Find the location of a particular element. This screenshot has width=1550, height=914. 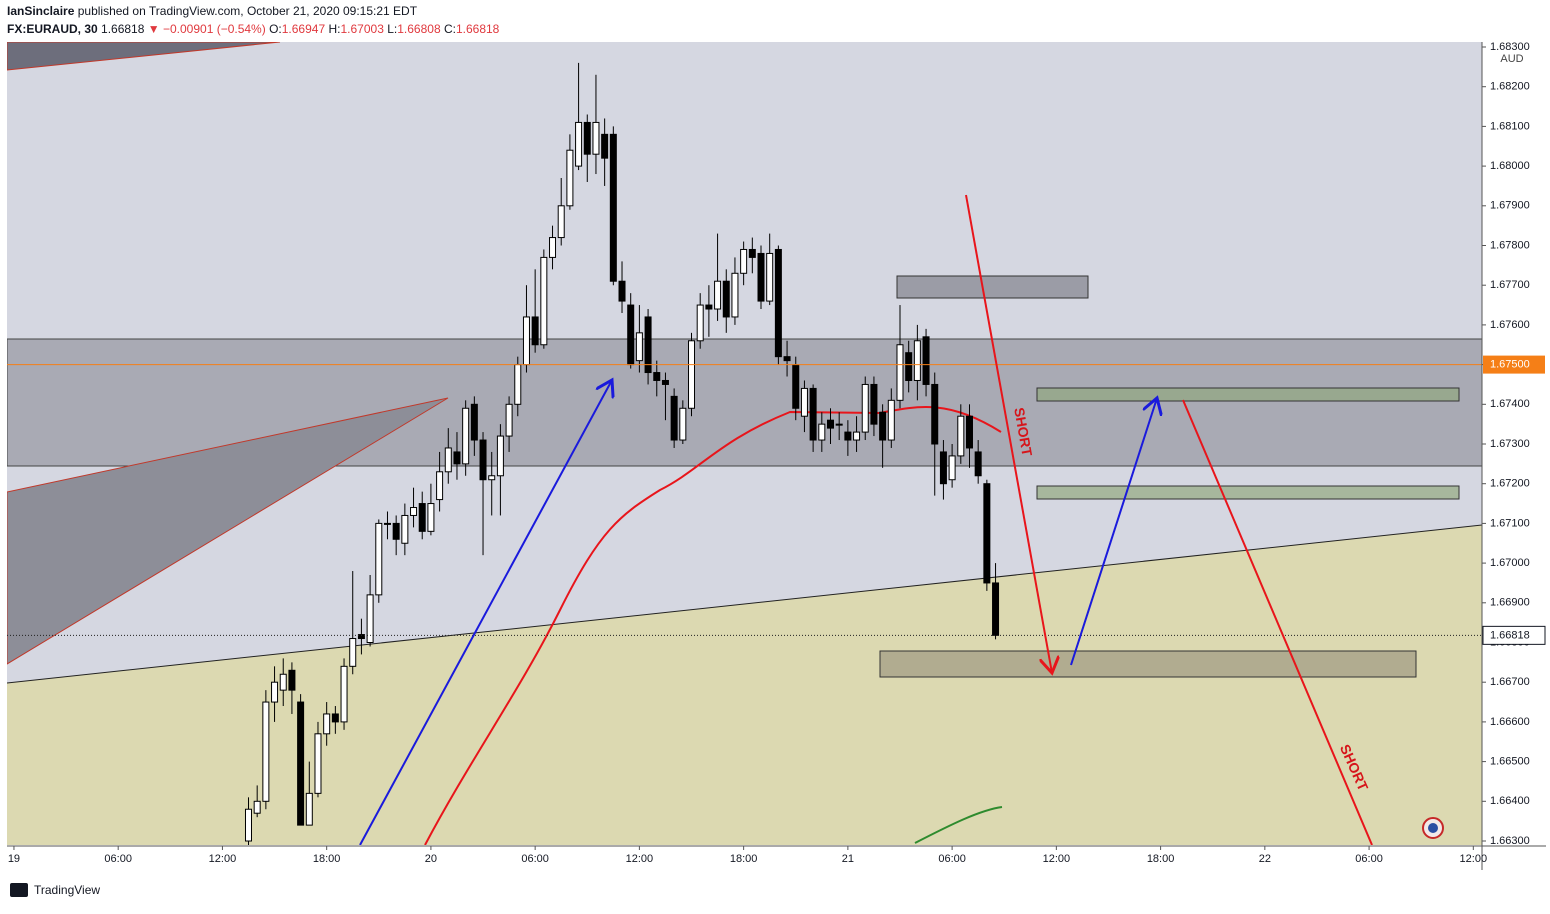

x-tick-label: 21 is located at coordinates (848, 859).